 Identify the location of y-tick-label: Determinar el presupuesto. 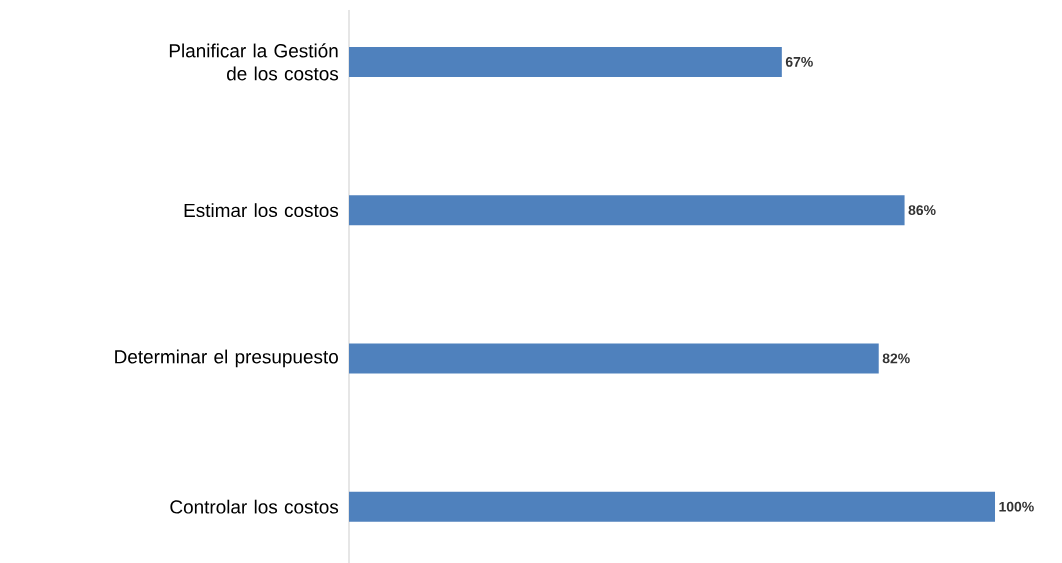
(226, 358).